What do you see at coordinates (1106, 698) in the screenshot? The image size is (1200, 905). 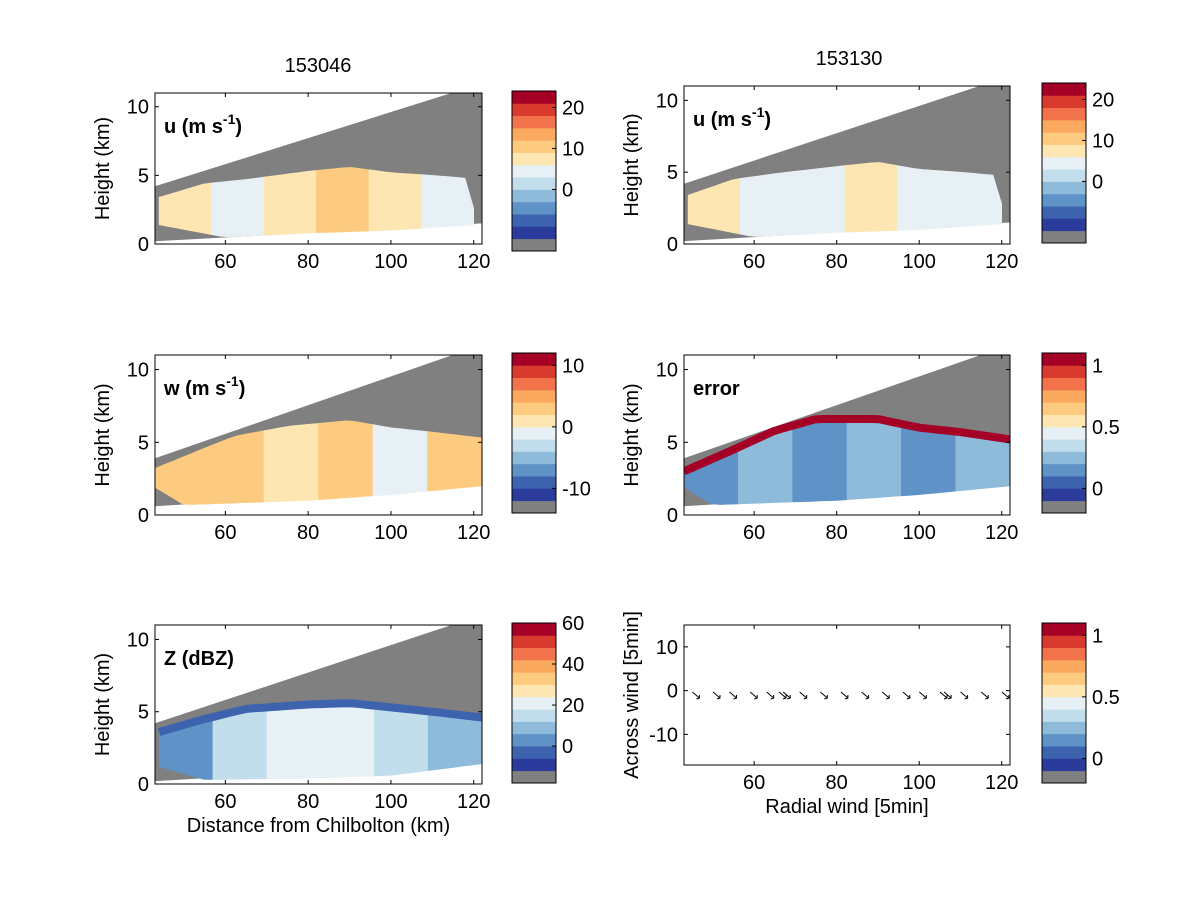 I see `colorbar-tick-label: 0.5` at bounding box center [1106, 698].